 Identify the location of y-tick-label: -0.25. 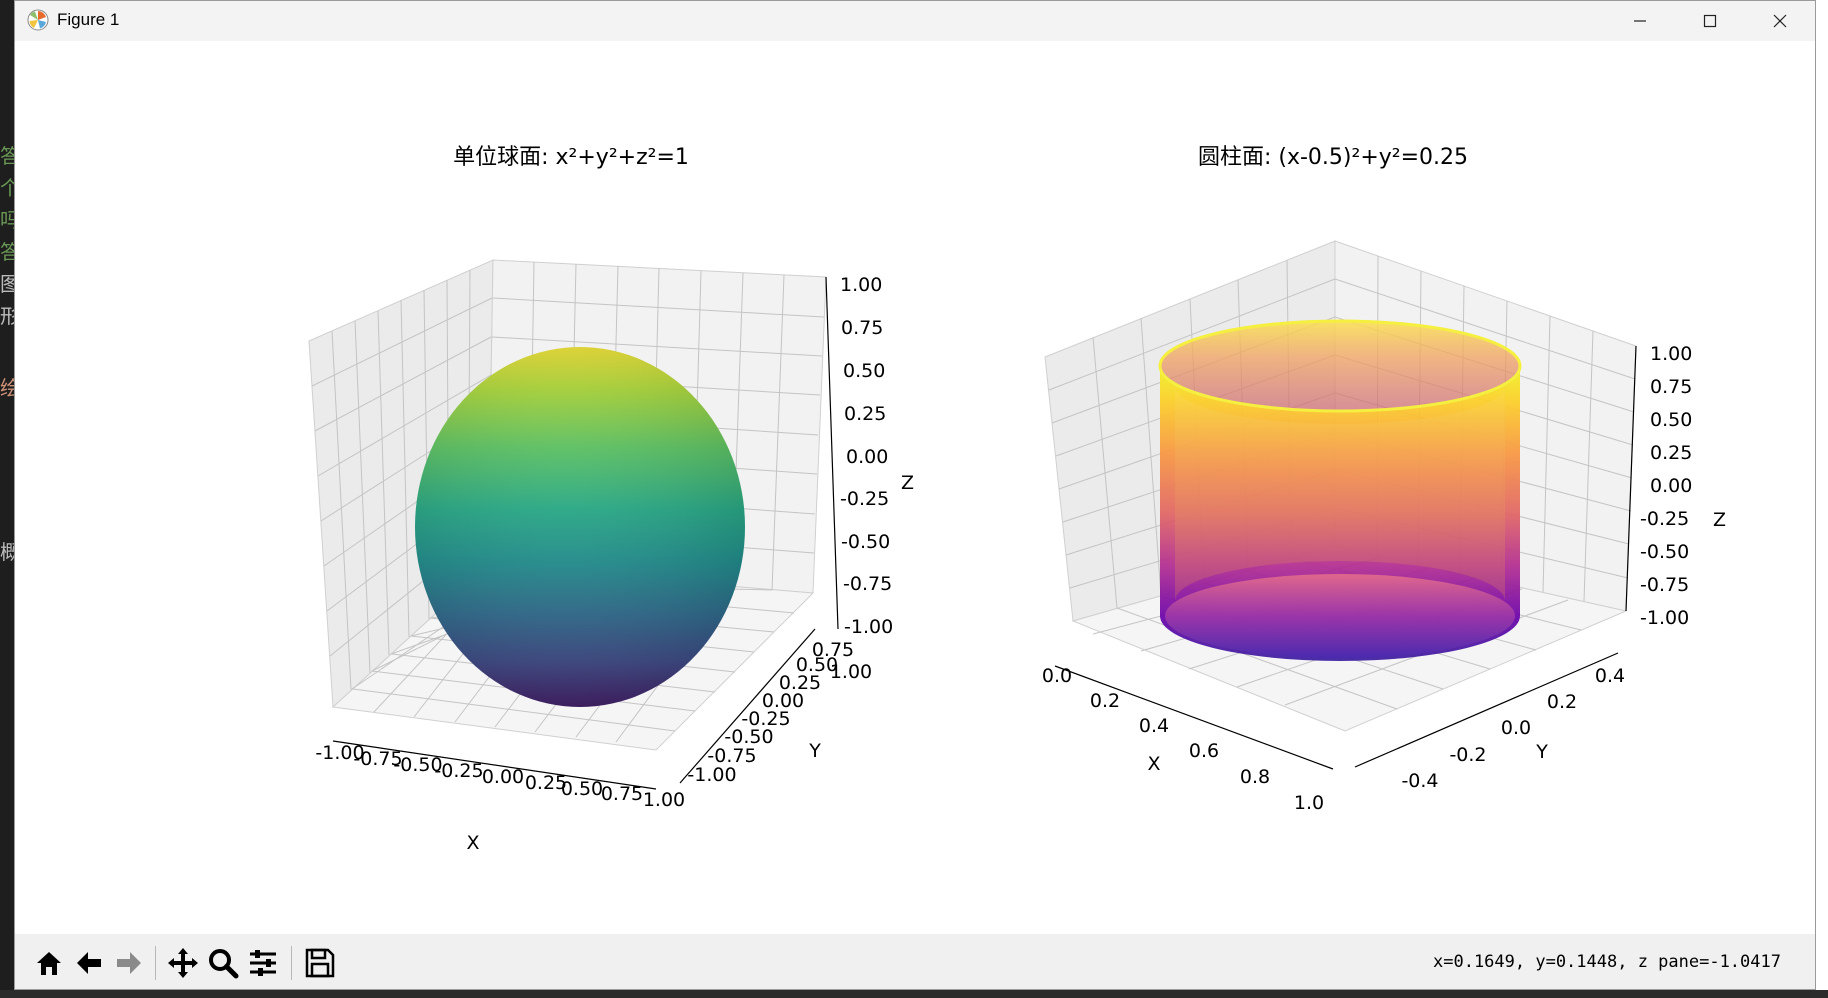
(765, 719).